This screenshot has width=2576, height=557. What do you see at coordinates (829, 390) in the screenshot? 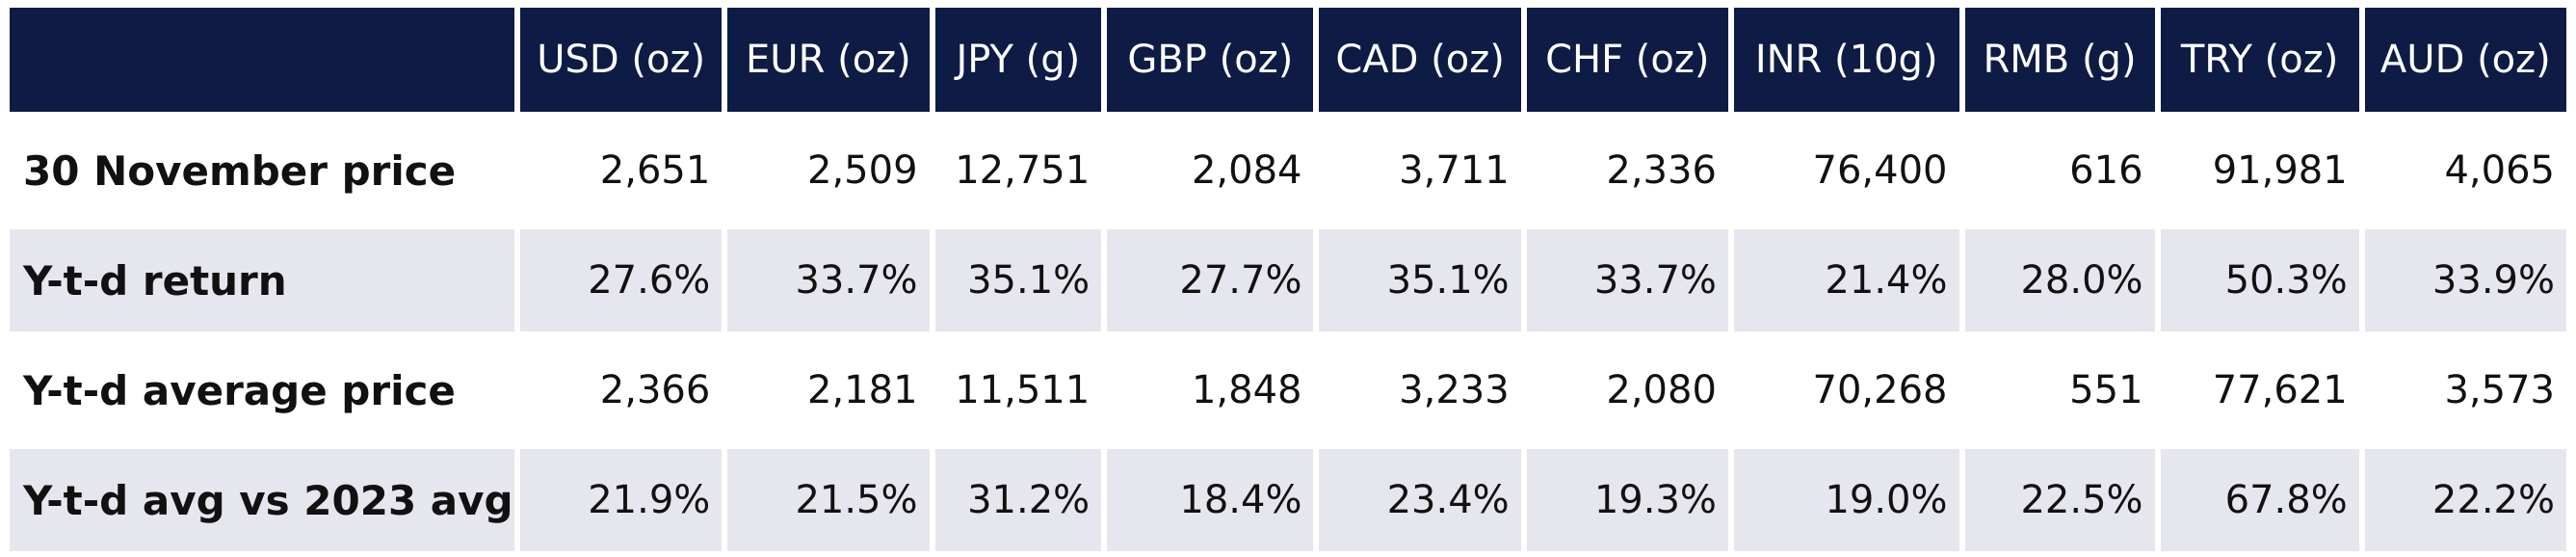
I see `table-cell: 2,181` at bounding box center [829, 390].